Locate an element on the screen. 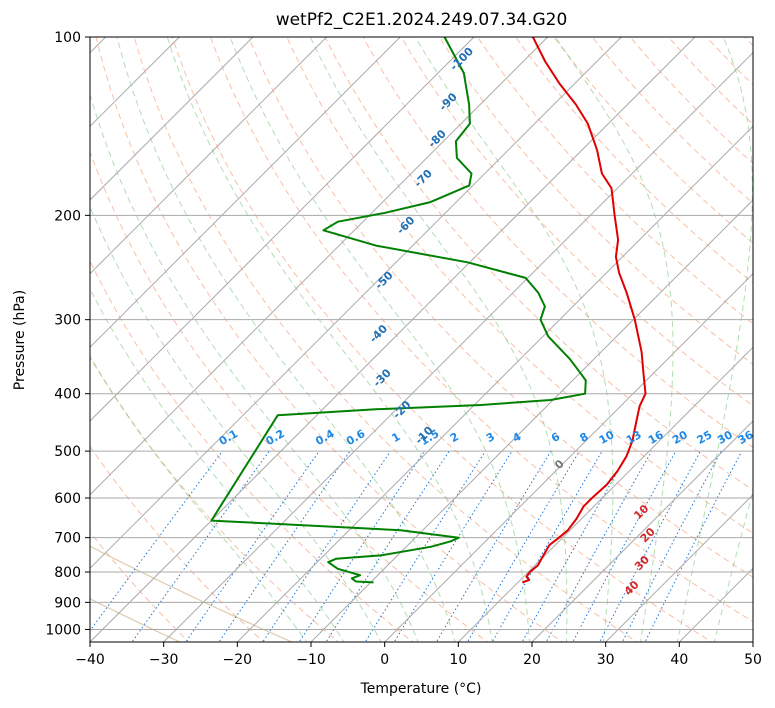 The width and height of the screenshot is (775, 708). mixing-ratio-label: 0.4 is located at coordinates (325, 437).